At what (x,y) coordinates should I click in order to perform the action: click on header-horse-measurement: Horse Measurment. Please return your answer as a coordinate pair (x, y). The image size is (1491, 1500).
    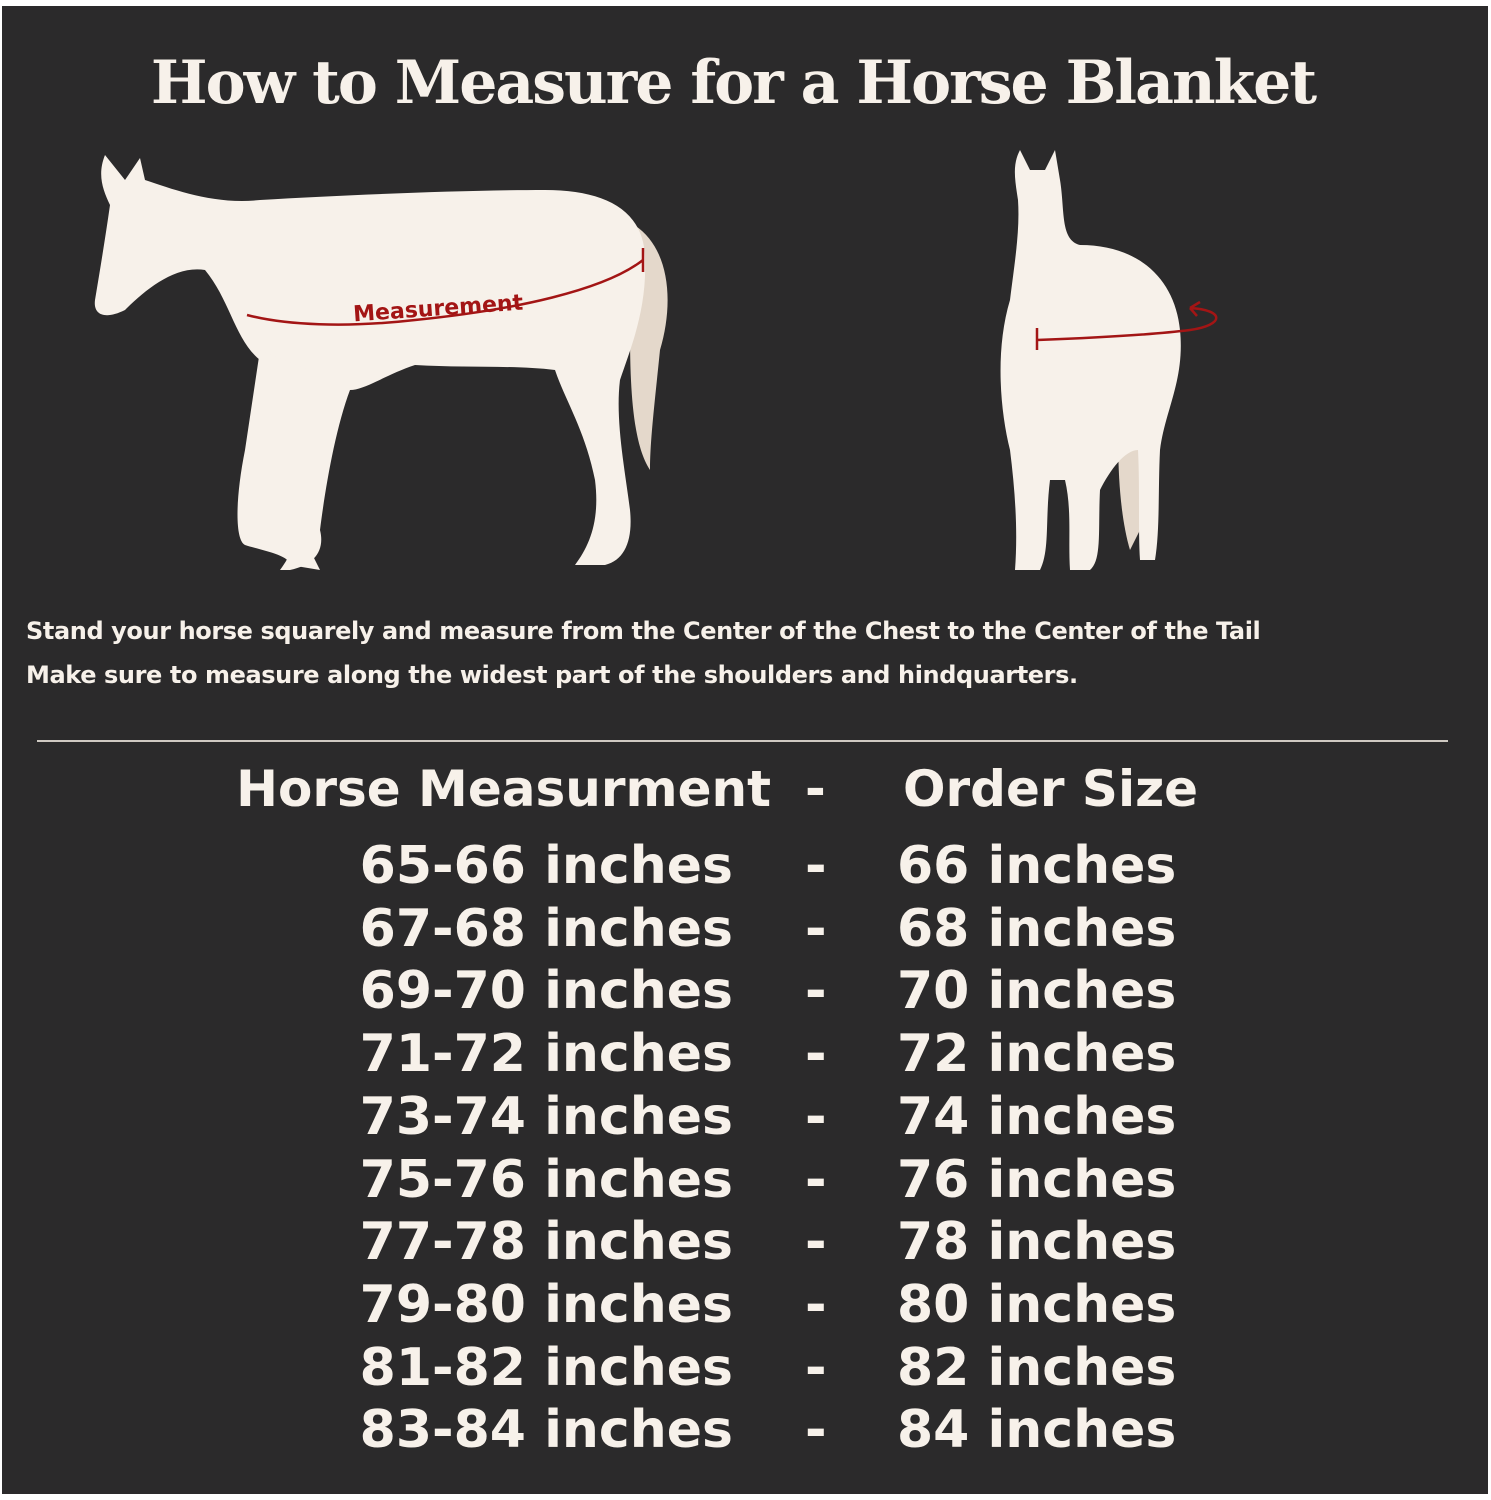
    Looking at the image, I should click on (503, 789).